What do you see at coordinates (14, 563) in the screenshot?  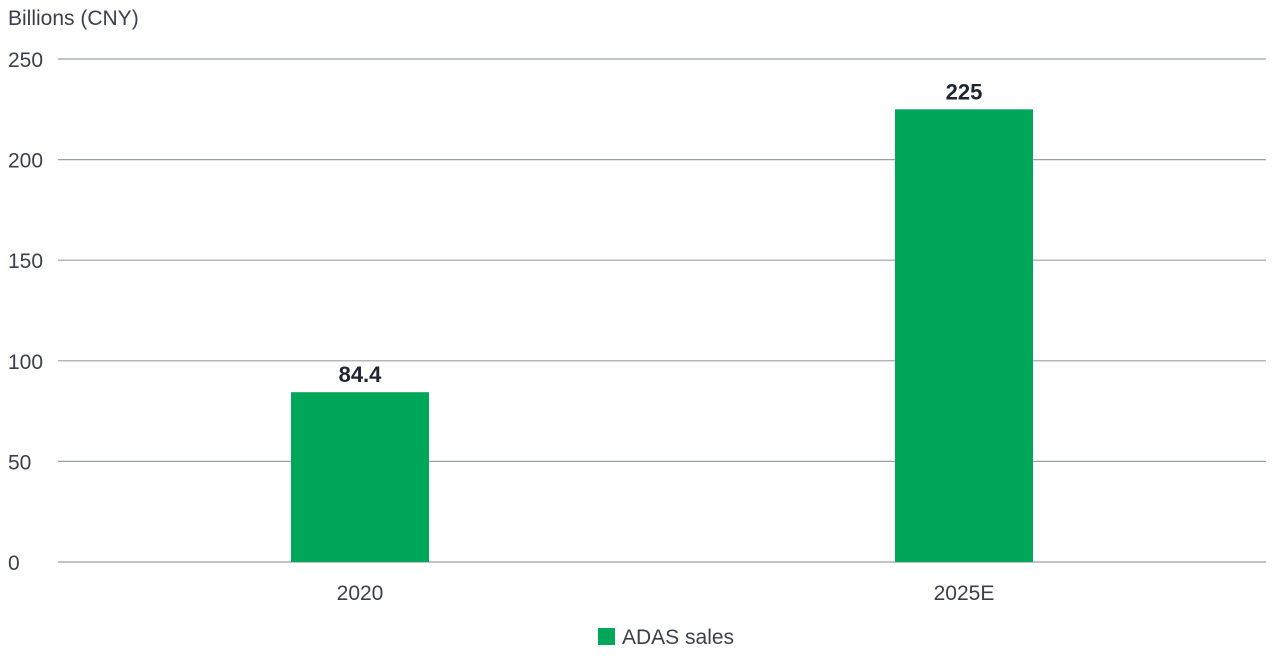 I see `y-tick-label-0: 0` at bounding box center [14, 563].